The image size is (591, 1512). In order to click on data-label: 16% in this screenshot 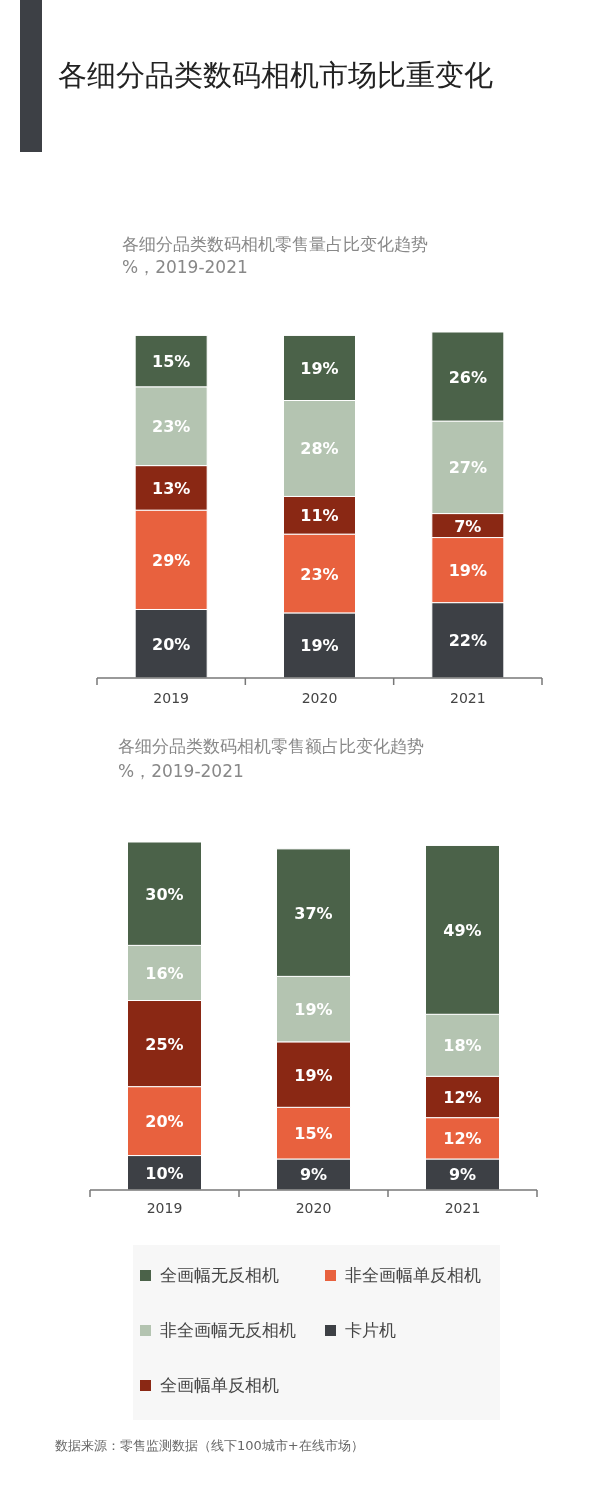, I will do `click(164, 973)`.